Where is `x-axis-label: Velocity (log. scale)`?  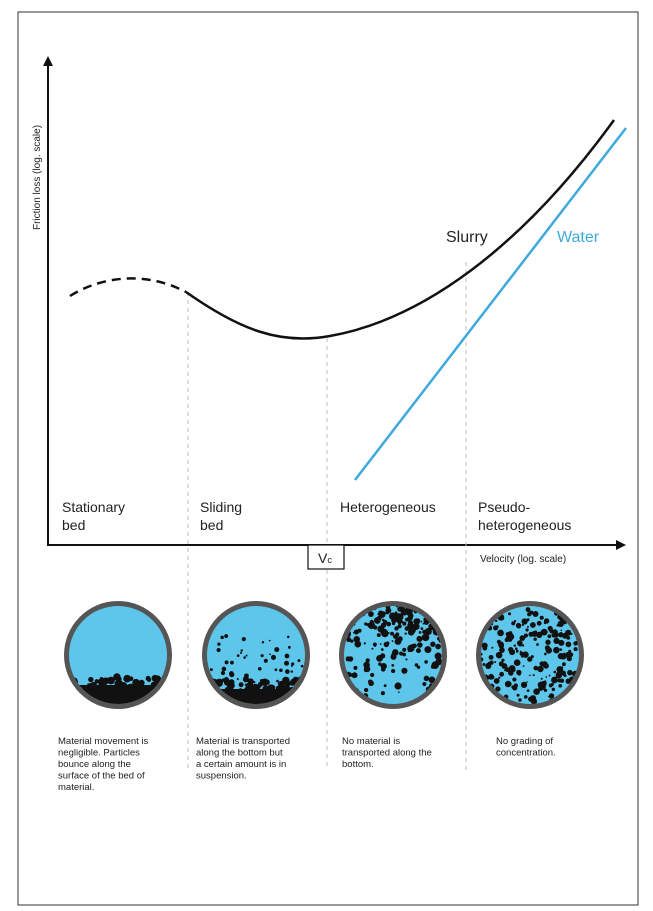
x-axis-label: Velocity (log. scale) is located at coordinates (523, 559).